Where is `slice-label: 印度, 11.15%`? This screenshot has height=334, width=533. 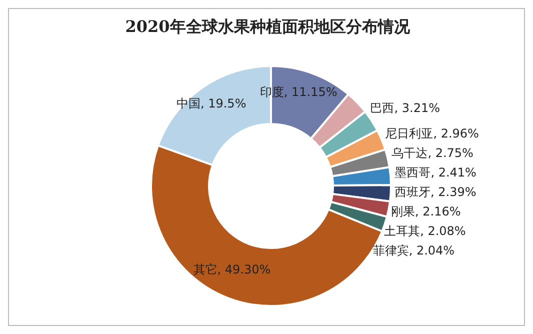 slice-label: 印度, 11.15% is located at coordinates (299, 91).